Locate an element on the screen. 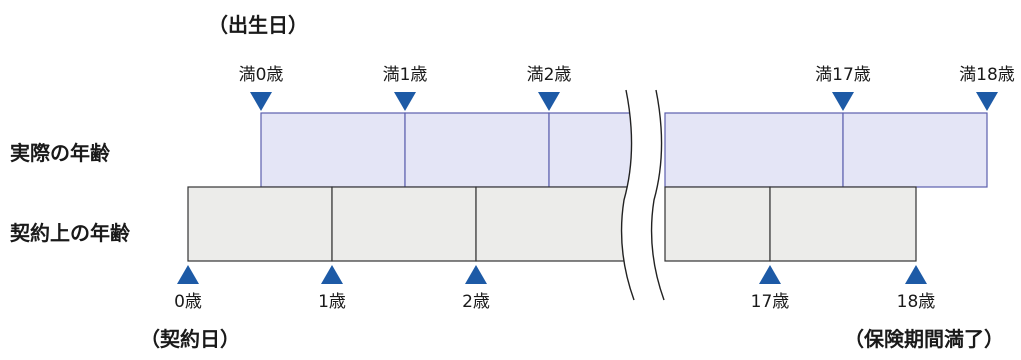 This screenshot has width=1021, height=360. marker-actual-1: 満1歳 is located at coordinates (405, 88).